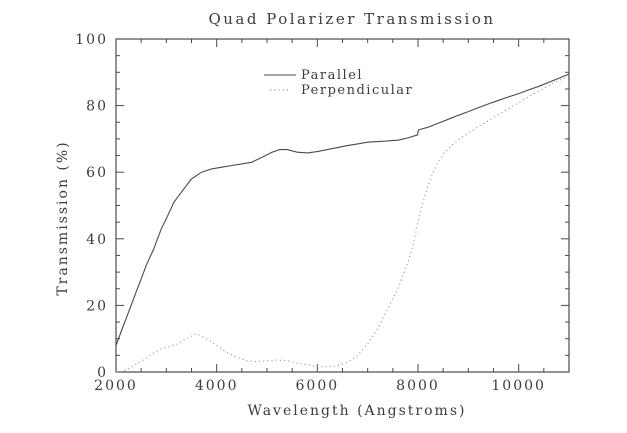 The width and height of the screenshot is (627, 433). I want to click on y-axis-label: Transmission (%), so click(63, 217).